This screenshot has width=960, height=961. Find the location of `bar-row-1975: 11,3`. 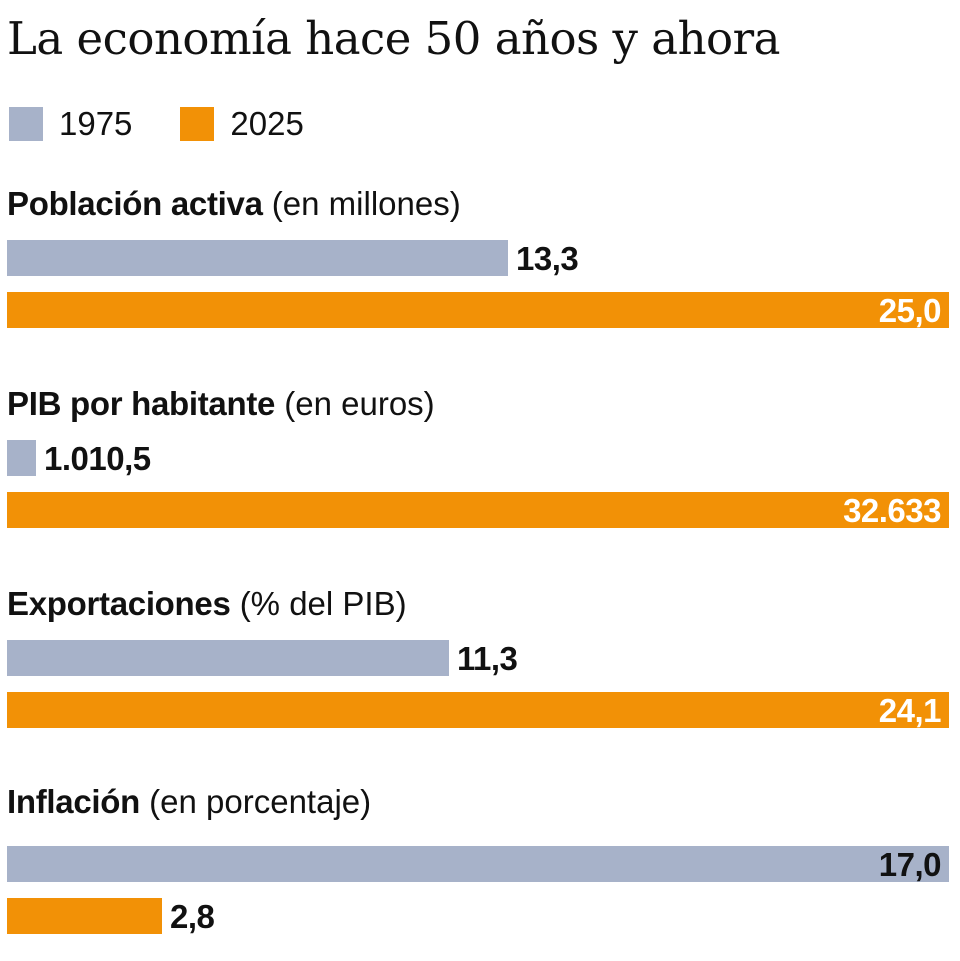

bar-row-1975: 11,3 is located at coordinates (483, 658).